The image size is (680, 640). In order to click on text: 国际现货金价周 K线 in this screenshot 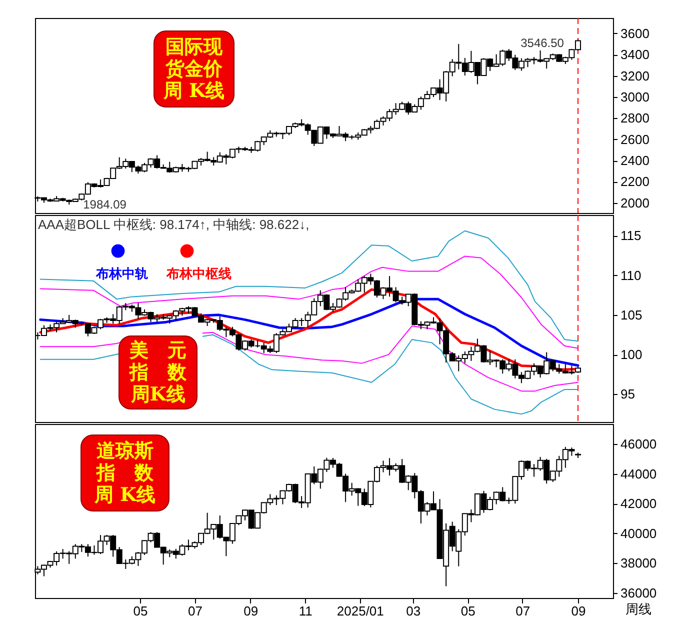, I will do `click(193, 69)`.